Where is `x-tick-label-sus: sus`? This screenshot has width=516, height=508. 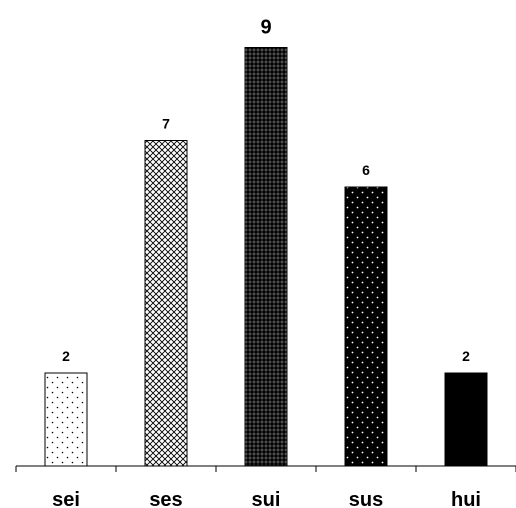 x-tick-label-sus: sus is located at coordinates (366, 498).